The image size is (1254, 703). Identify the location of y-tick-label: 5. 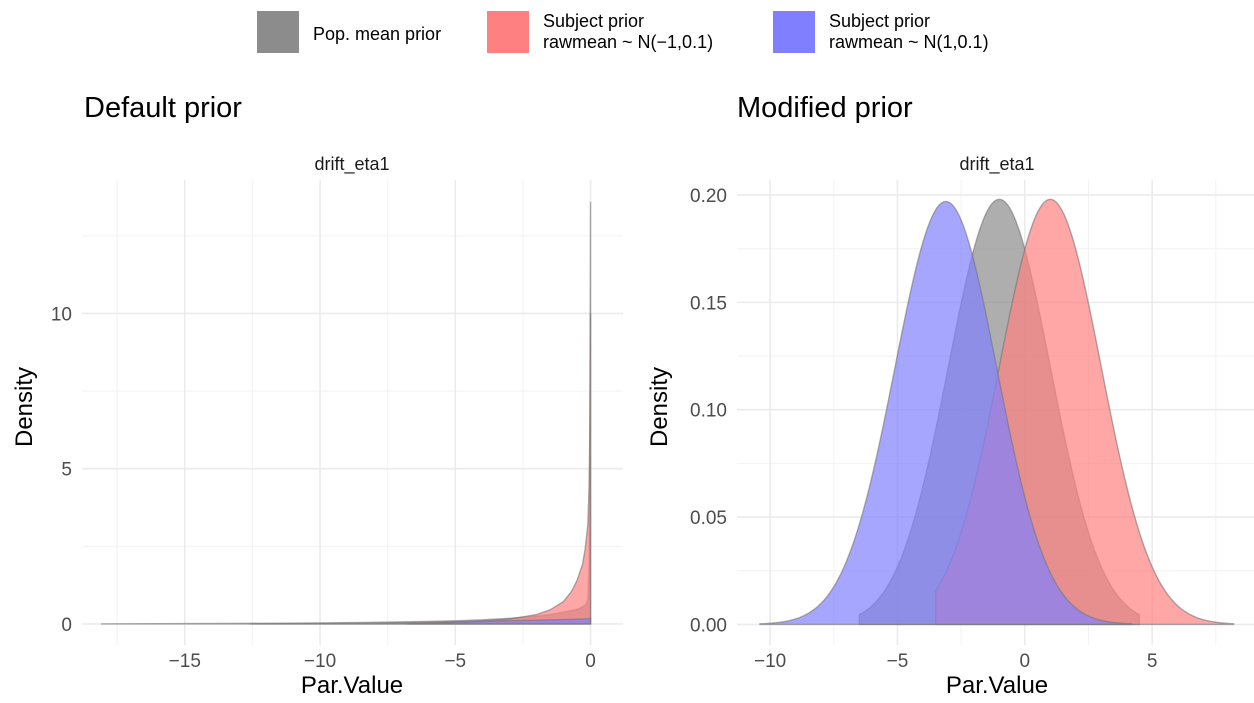
(66, 470).